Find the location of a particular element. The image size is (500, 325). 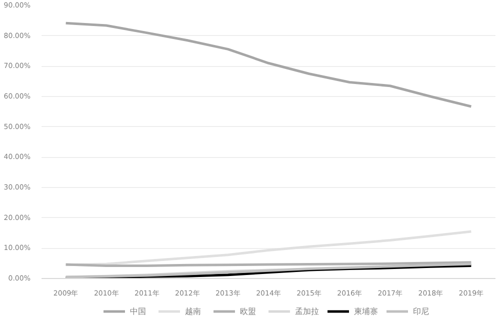

legend-label: 柬埔寨 is located at coordinates (366, 311).